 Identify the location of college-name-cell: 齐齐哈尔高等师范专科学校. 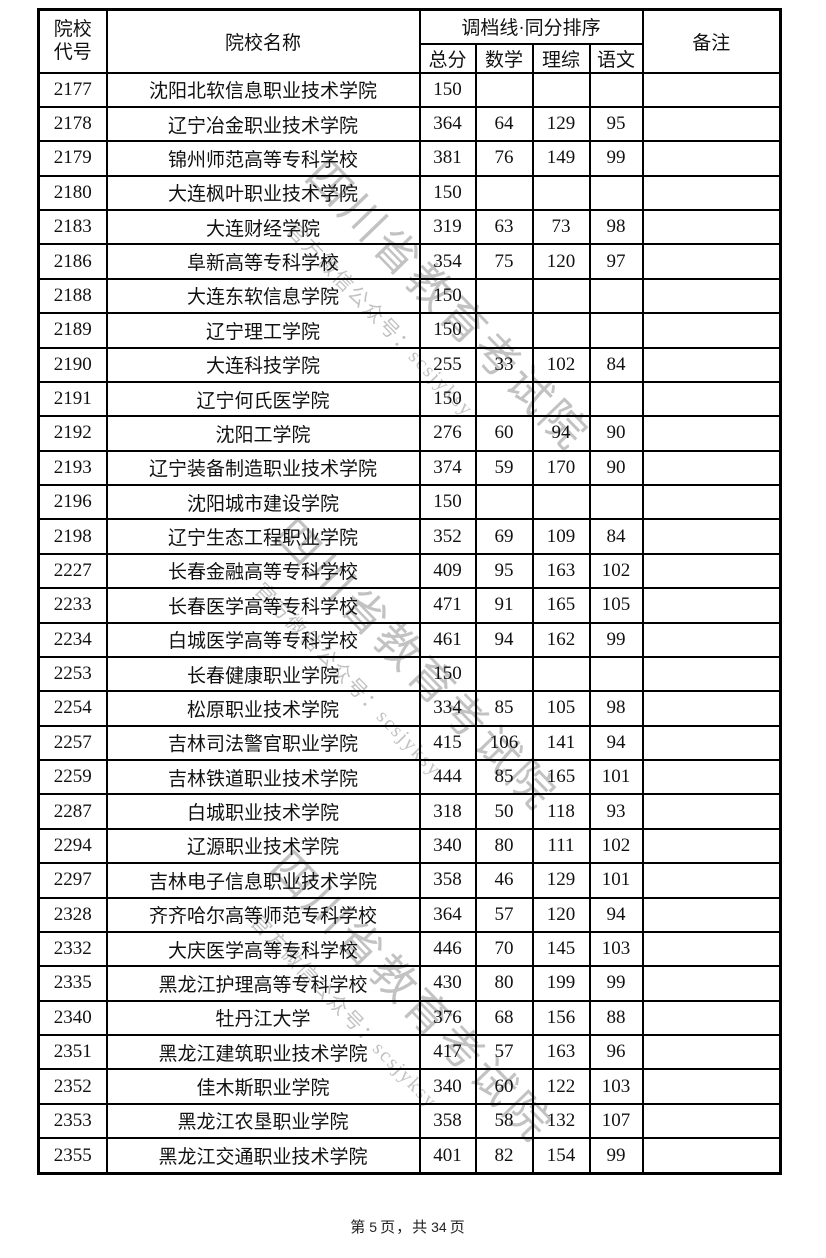
(263, 914).